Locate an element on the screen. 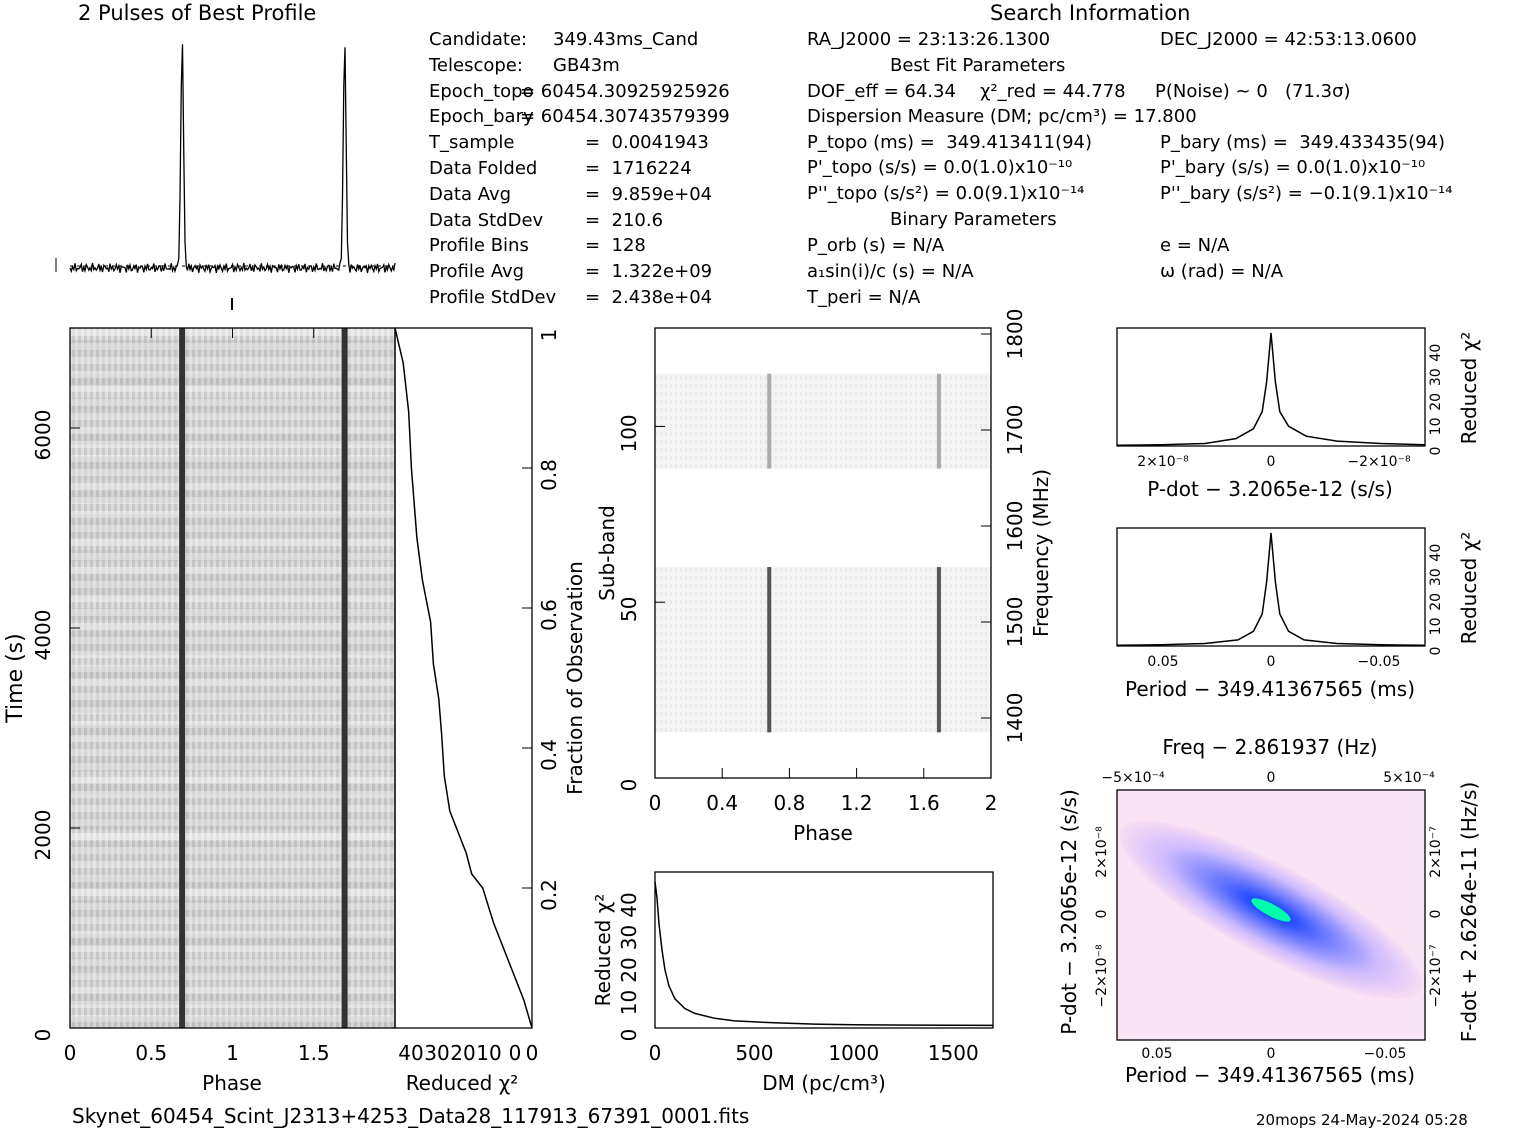 This screenshot has height=1133, width=1517. y2-tick-label: 1700 is located at coordinates (1015, 430).